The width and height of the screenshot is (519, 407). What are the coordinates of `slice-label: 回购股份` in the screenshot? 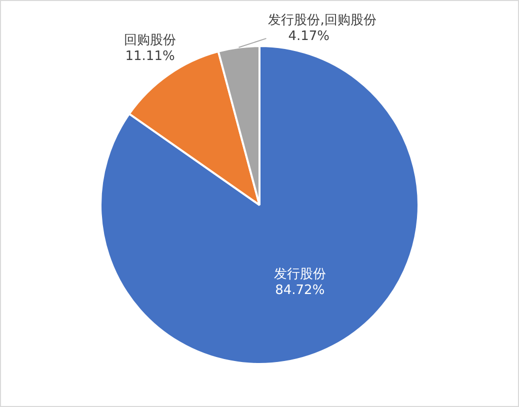 It's located at (150, 40).